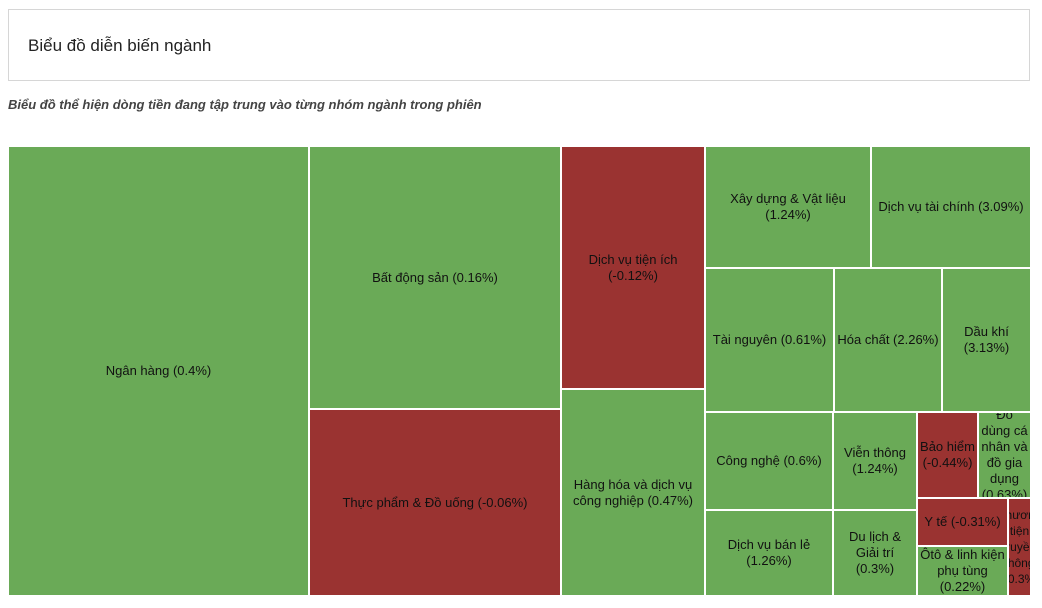  I want to click on treemap-tile-label: Thực phẩm & Đồ uống (-0.06%), so click(435, 502).